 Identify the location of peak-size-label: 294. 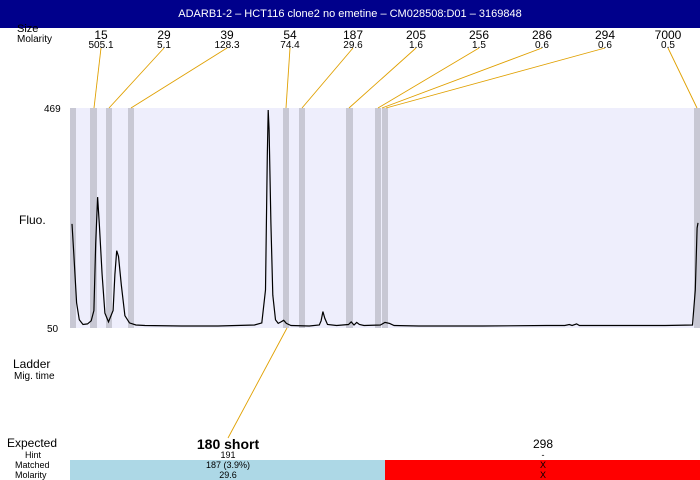
(605, 35).